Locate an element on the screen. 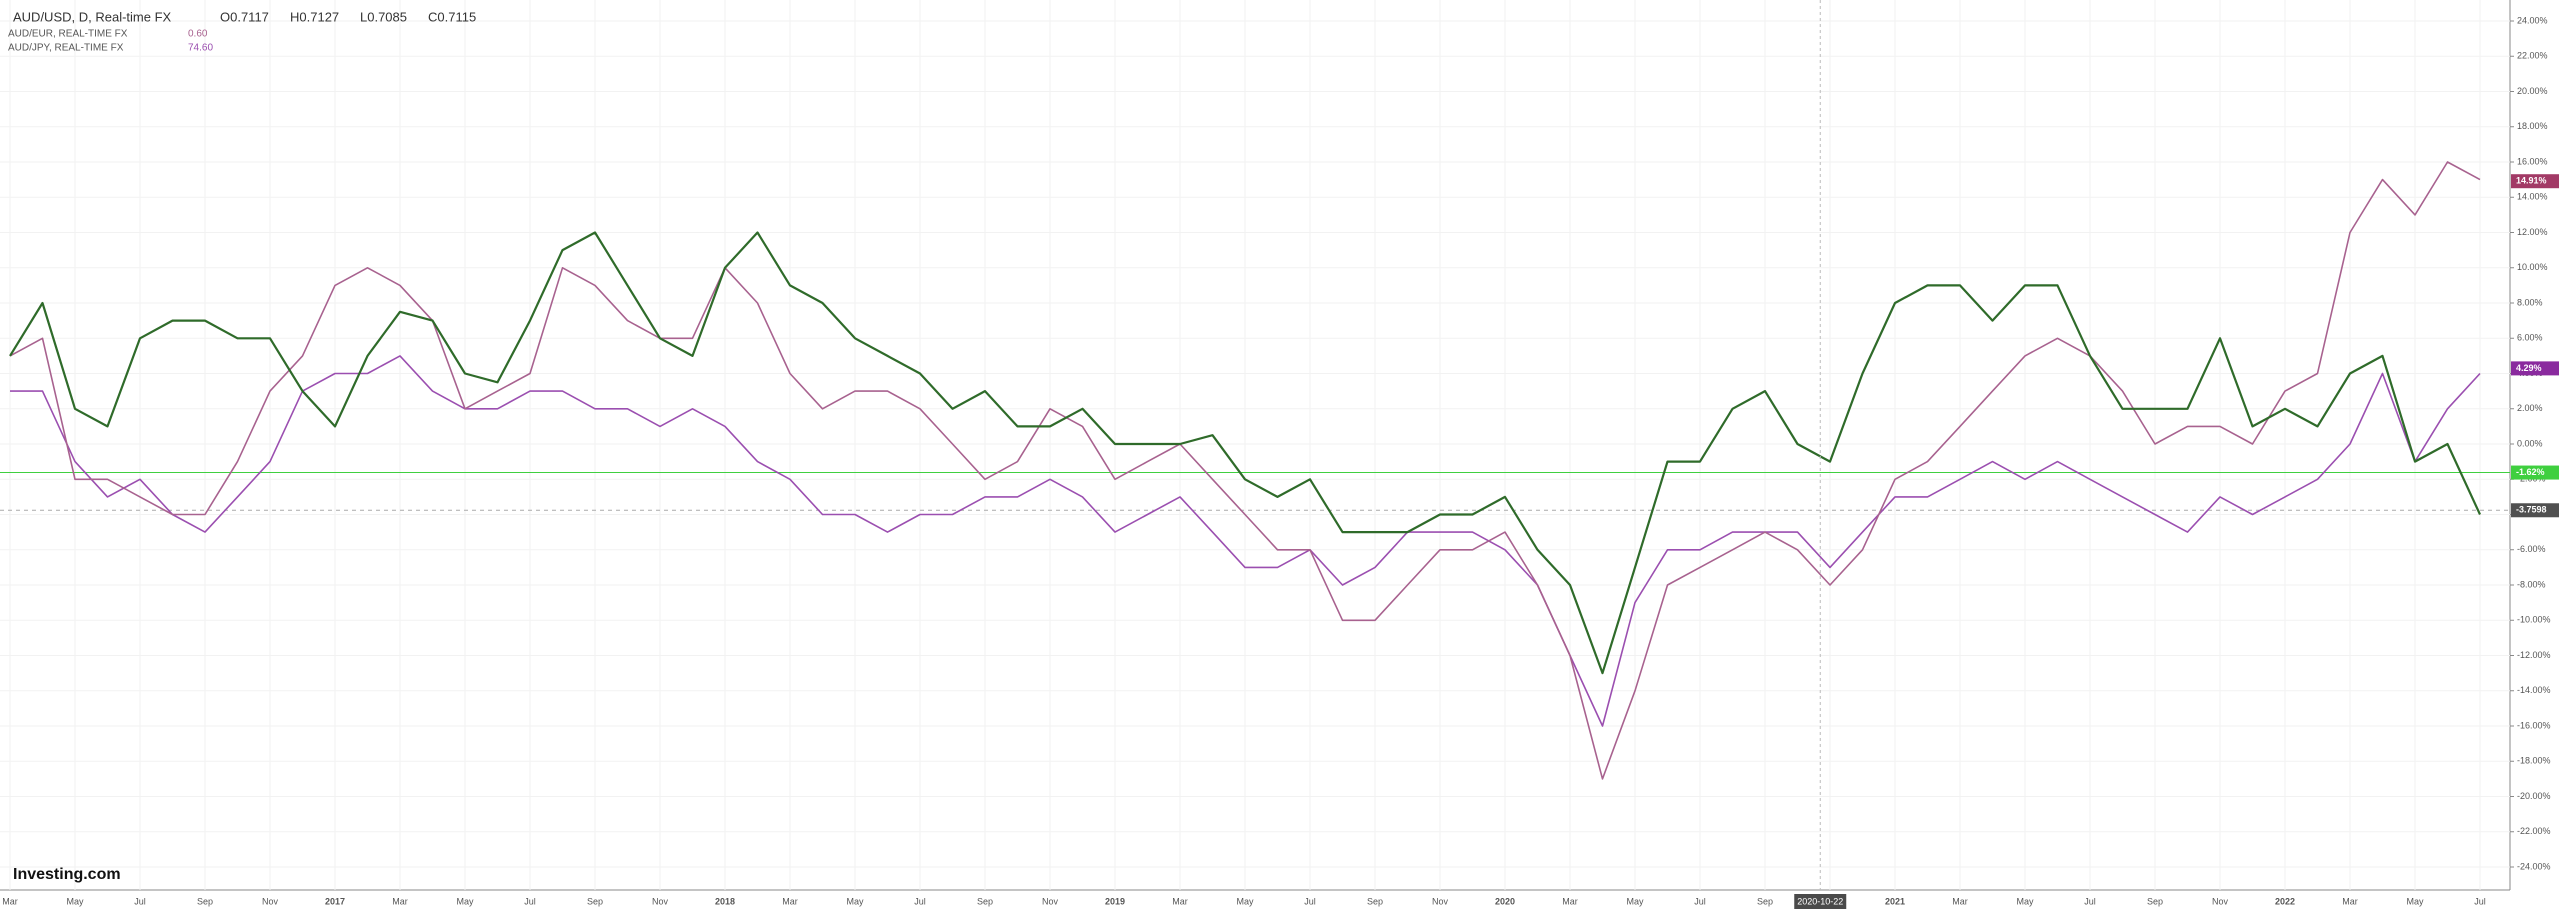  logo: Investing.com is located at coordinates (67, 874).